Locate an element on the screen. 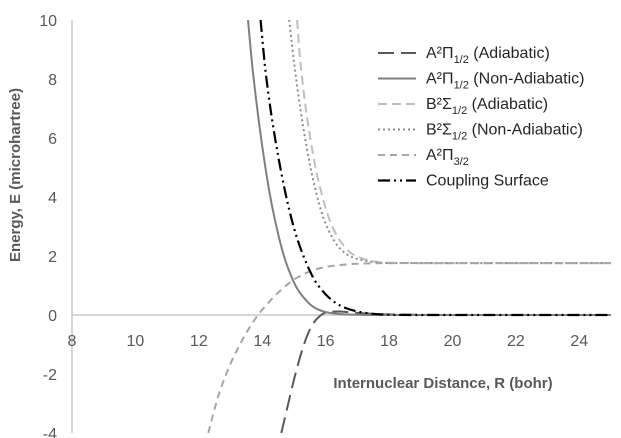 This screenshot has width=621, height=438. y-tick-label: -4 is located at coordinates (50, 432).